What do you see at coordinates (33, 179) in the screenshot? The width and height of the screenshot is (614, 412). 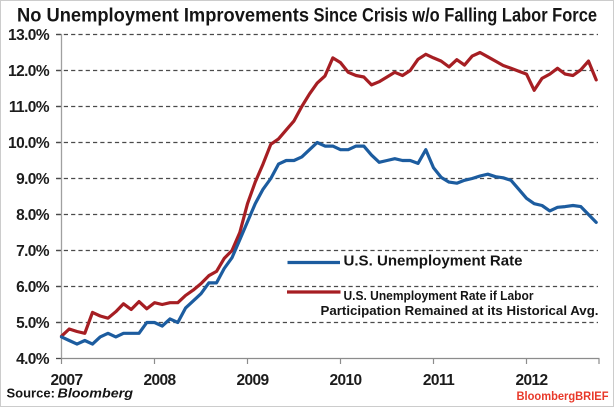 I see `svg-text: 9.0%` at bounding box center [33, 179].